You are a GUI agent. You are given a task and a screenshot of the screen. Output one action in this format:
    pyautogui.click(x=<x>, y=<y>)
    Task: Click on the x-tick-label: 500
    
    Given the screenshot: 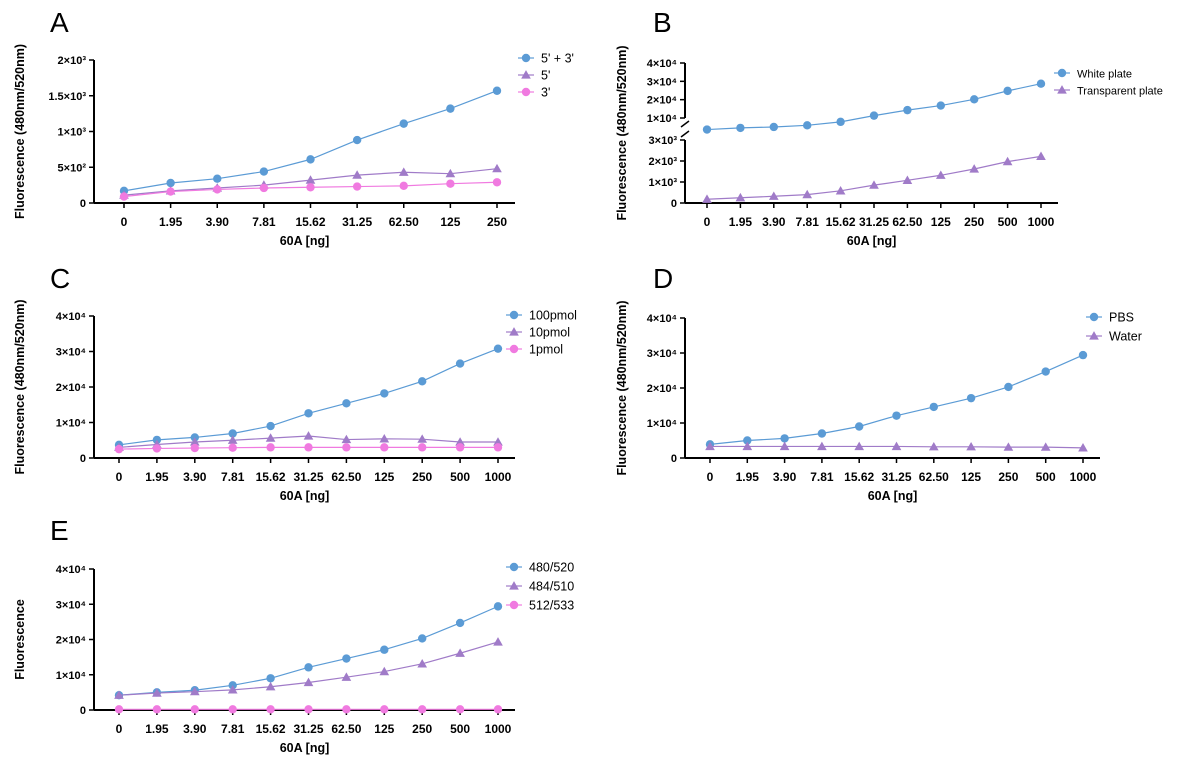 What is the action you would take?
    pyautogui.click(x=460, y=477)
    